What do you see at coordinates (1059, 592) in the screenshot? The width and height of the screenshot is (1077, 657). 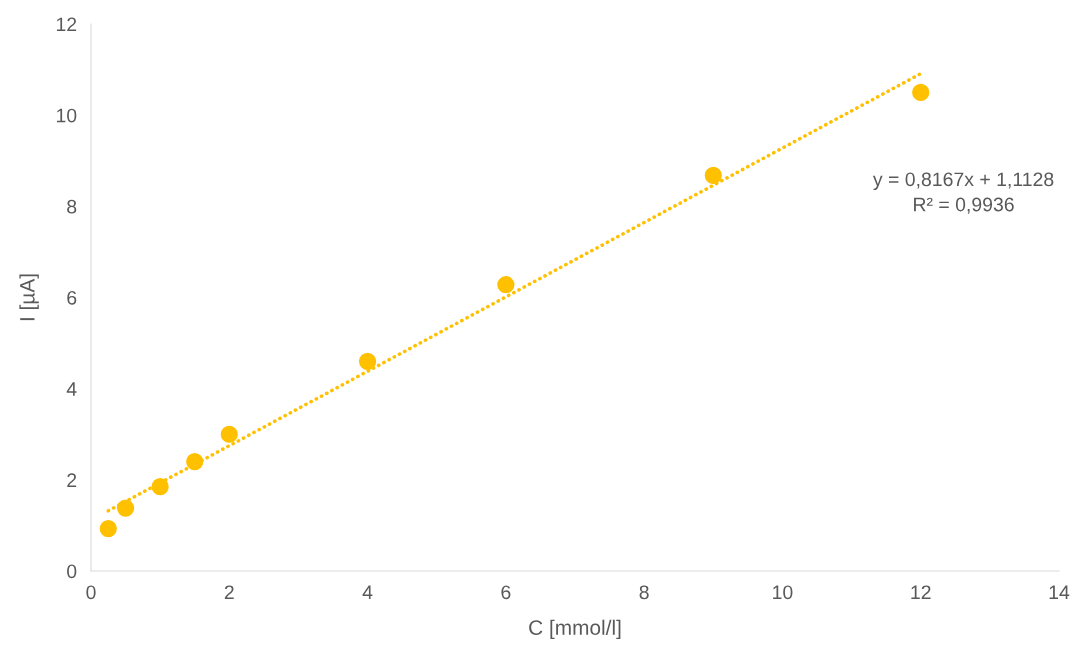 I see `x-tick-label: 14` at bounding box center [1059, 592].